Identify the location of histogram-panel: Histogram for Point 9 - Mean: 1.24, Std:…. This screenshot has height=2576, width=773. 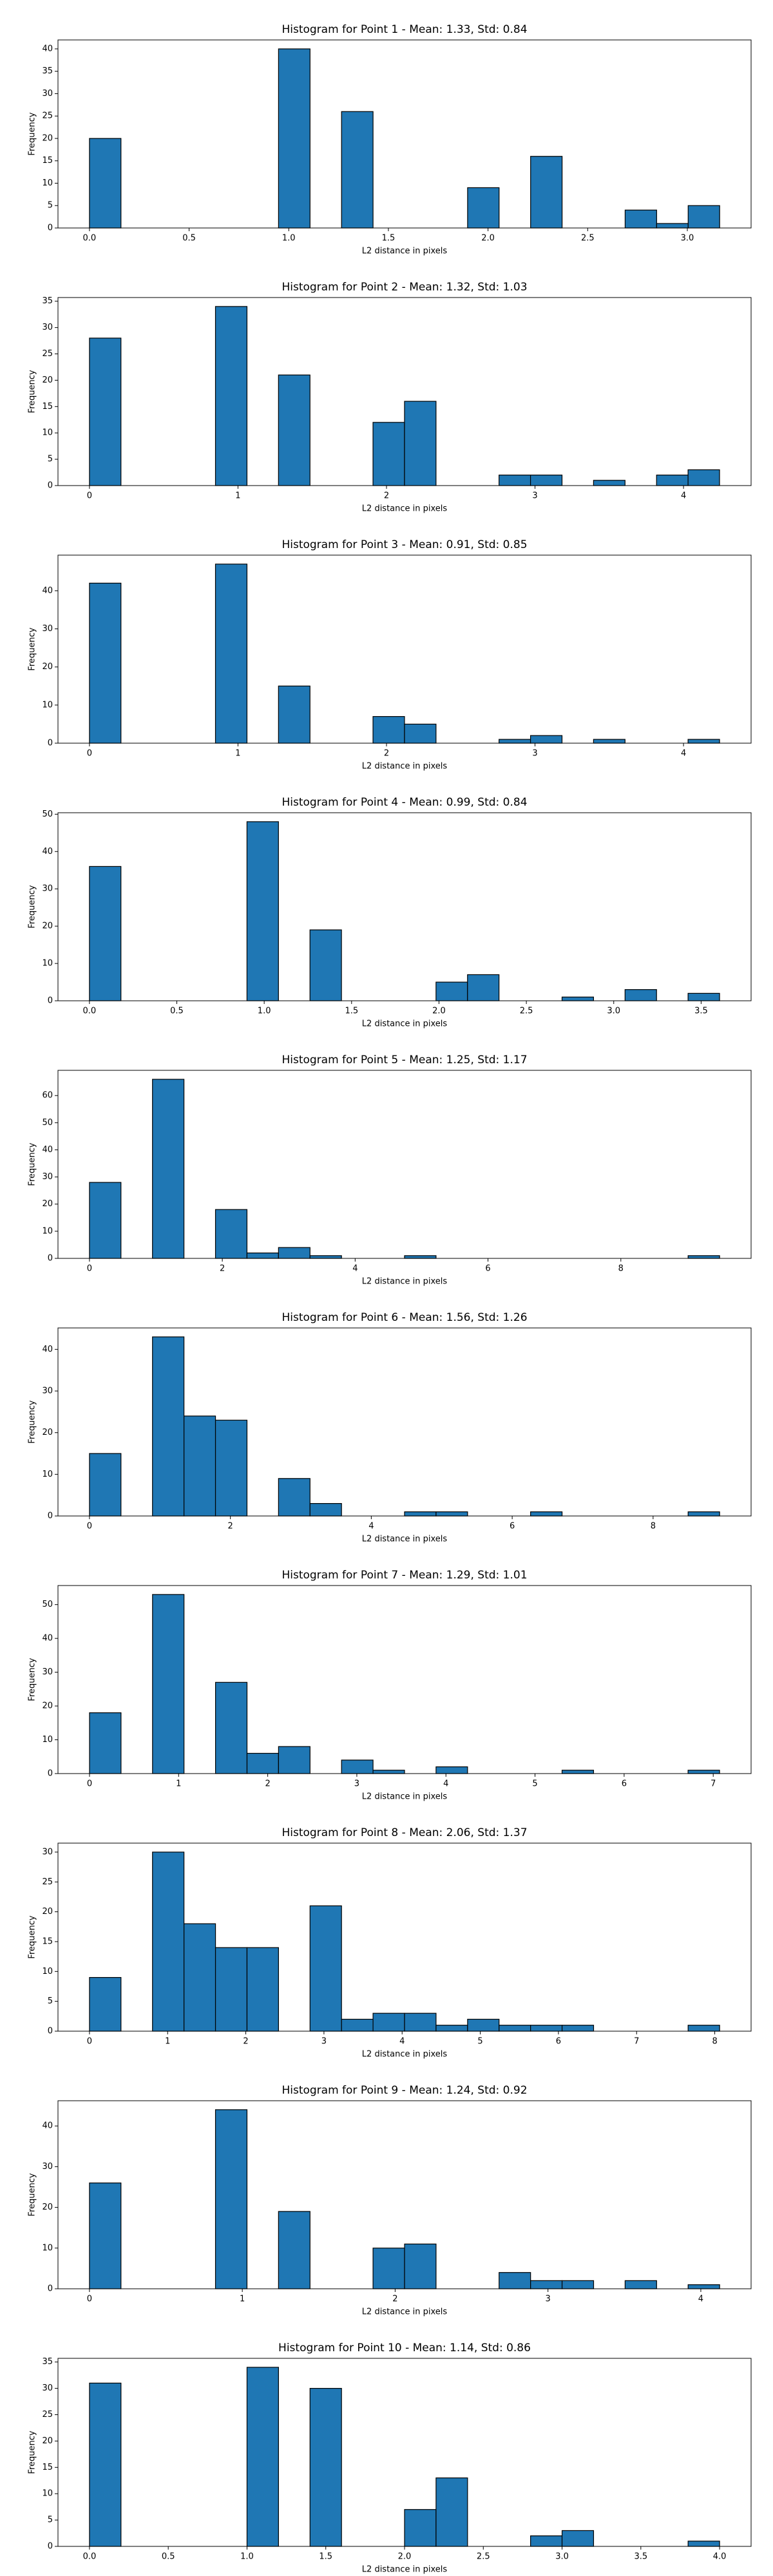
(390, 2200).